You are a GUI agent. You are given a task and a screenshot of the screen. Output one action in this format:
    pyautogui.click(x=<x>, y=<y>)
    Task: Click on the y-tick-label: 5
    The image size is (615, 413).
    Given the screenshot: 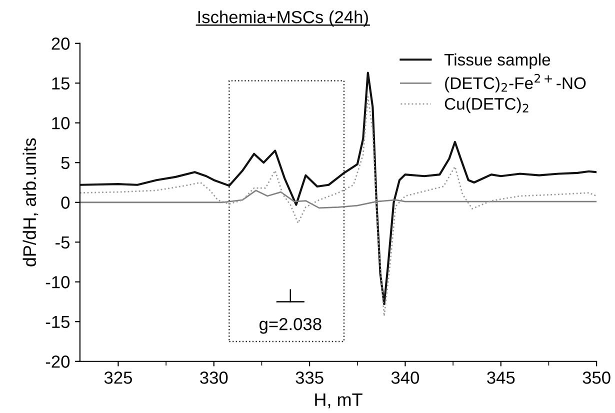 What is the action you would take?
    pyautogui.click(x=65, y=163)
    